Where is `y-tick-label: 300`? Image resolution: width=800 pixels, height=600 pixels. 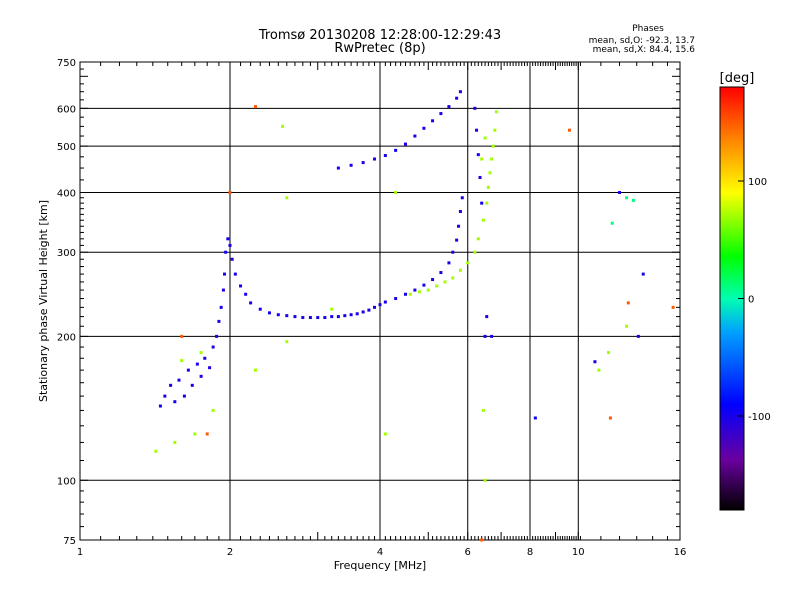 y-tick-label: 300 is located at coordinates (66, 253).